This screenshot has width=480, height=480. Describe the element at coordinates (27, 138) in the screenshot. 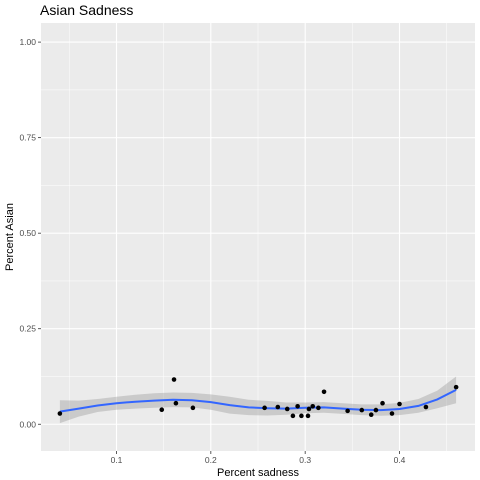

I see `y-tick-label: 0.75` at that location.